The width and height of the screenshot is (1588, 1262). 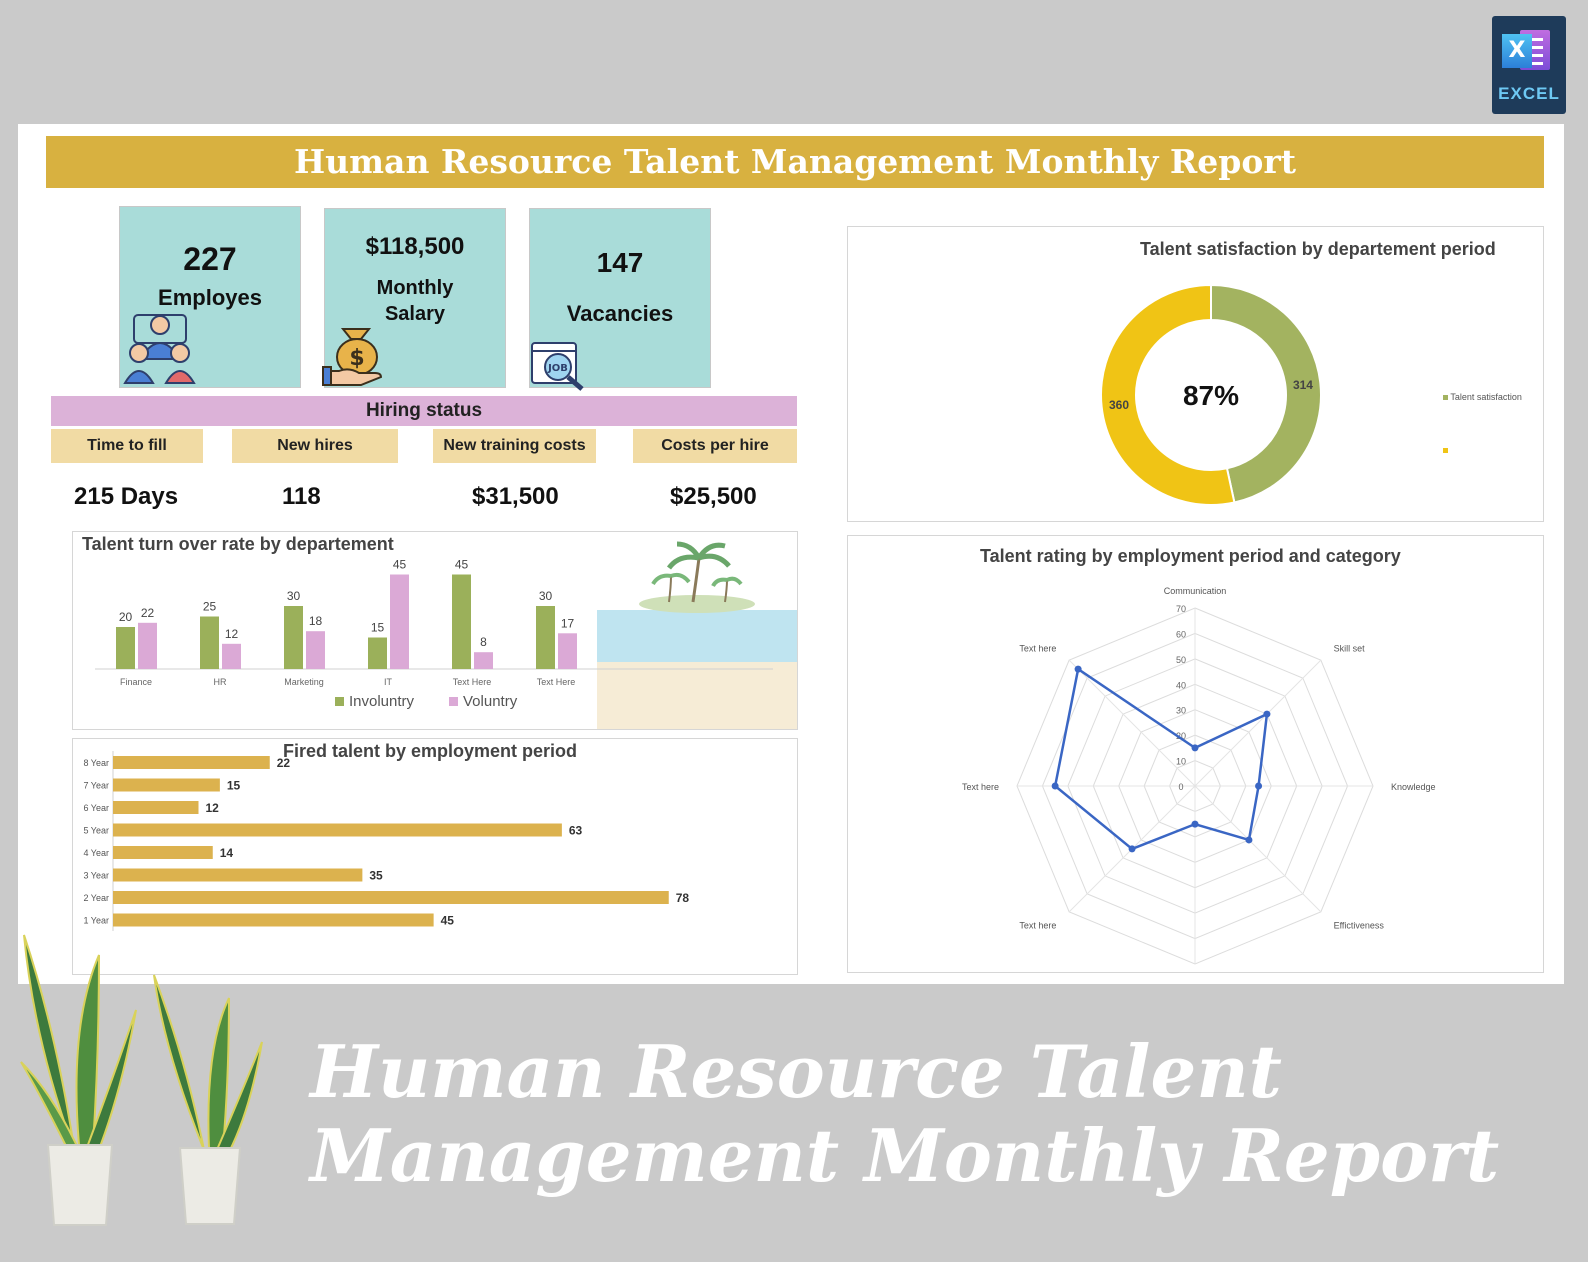 What do you see at coordinates (96, 898) in the screenshot?
I see `fired-category-label: 2 Year` at bounding box center [96, 898].